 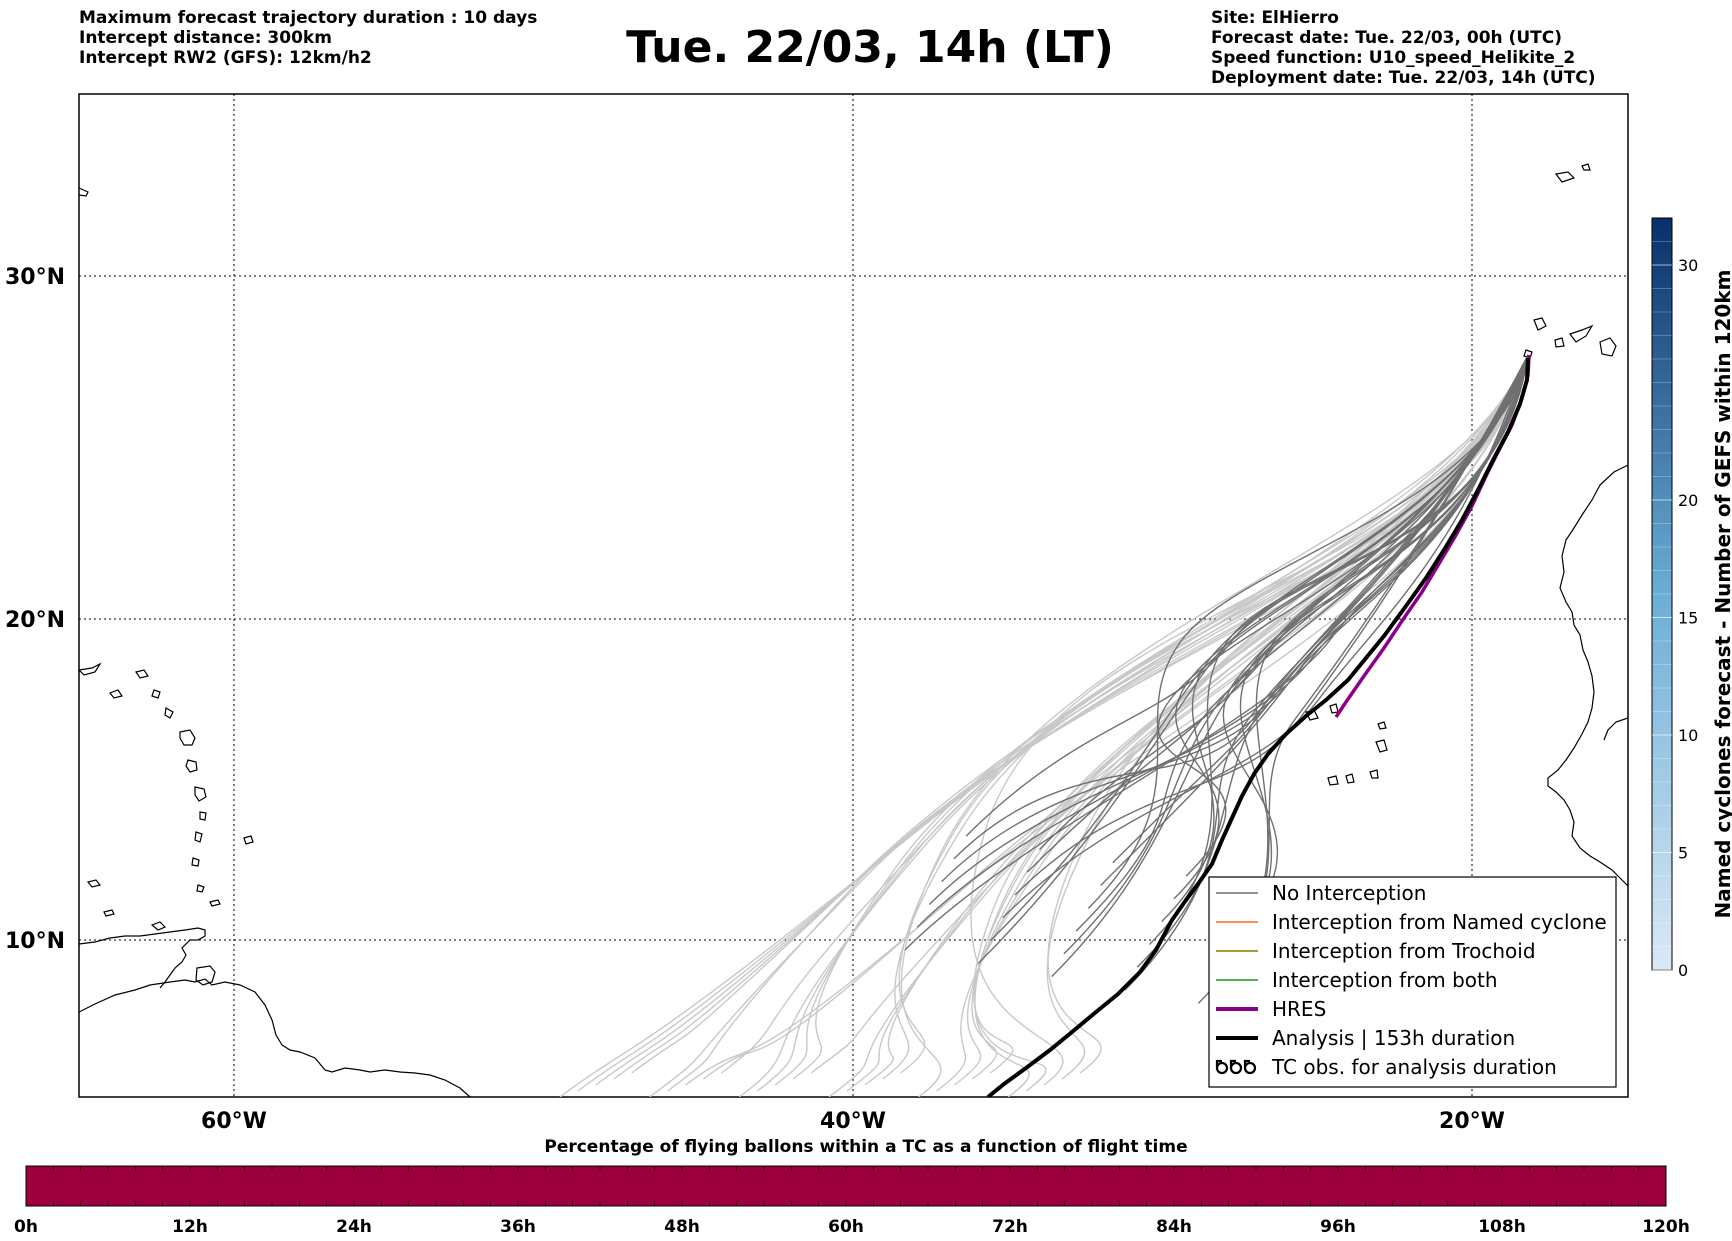 What do you see at coordinates (1404, 951) in the screenshot?
I see `legend-label: Interception from Trochoid` at bounding box center [1404, 951].